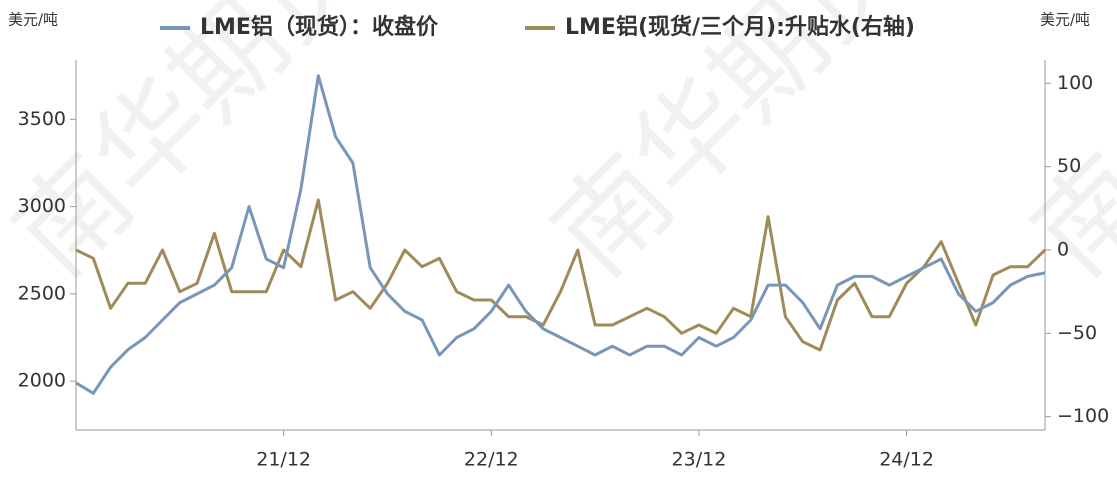 The width and height of the screenshot is (1117, 477). I want to click on y2-tick-label: −100, so click(1083, 416).